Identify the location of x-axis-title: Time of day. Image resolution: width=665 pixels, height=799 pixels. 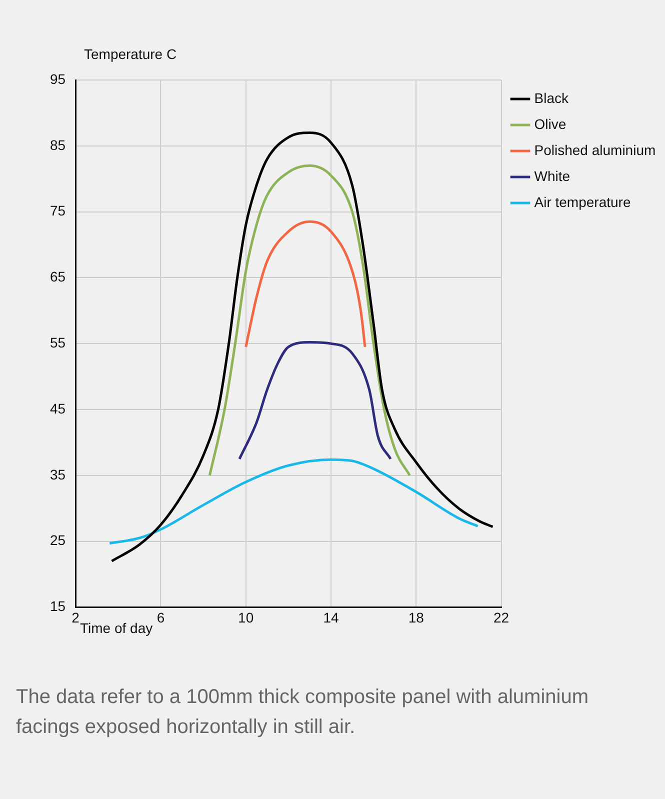
(116, 628).